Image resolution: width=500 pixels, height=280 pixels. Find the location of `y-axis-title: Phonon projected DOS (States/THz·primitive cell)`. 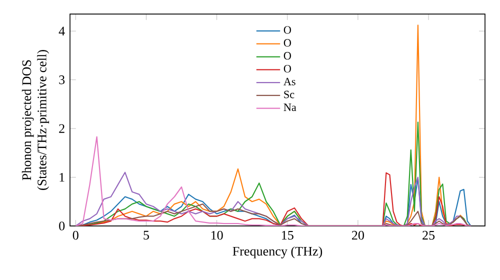

y-axis-title: Phonon projected DOS (States/THz·primitive cell) is located at coordinates (36, 120).